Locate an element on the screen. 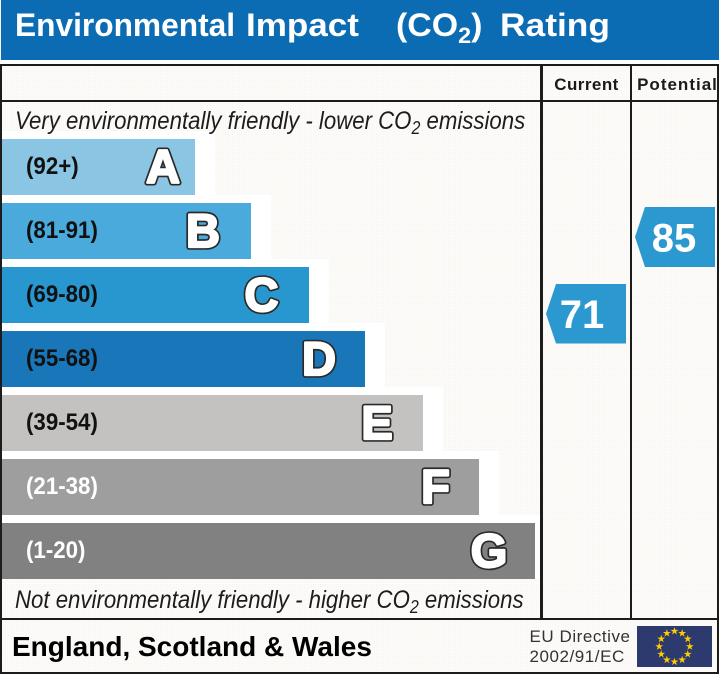  svg-text: 85 is located at coordinates (674, 238).